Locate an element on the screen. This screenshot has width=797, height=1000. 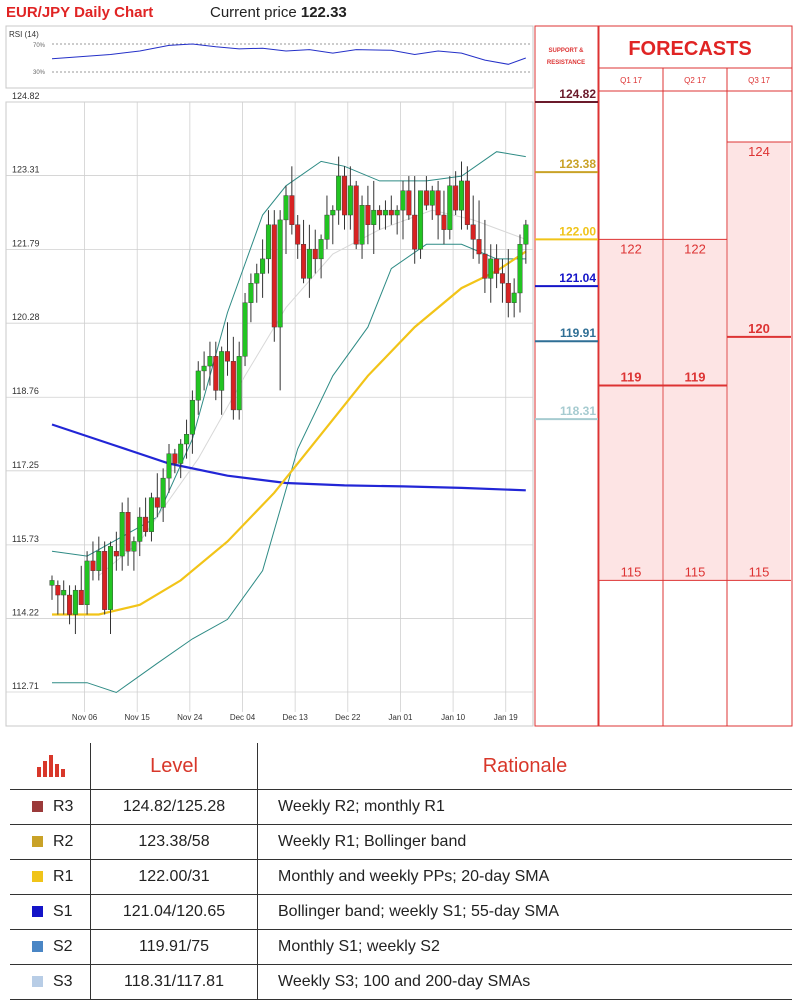
level-label-s3: 118.31 is located at coordinates (578, 411).